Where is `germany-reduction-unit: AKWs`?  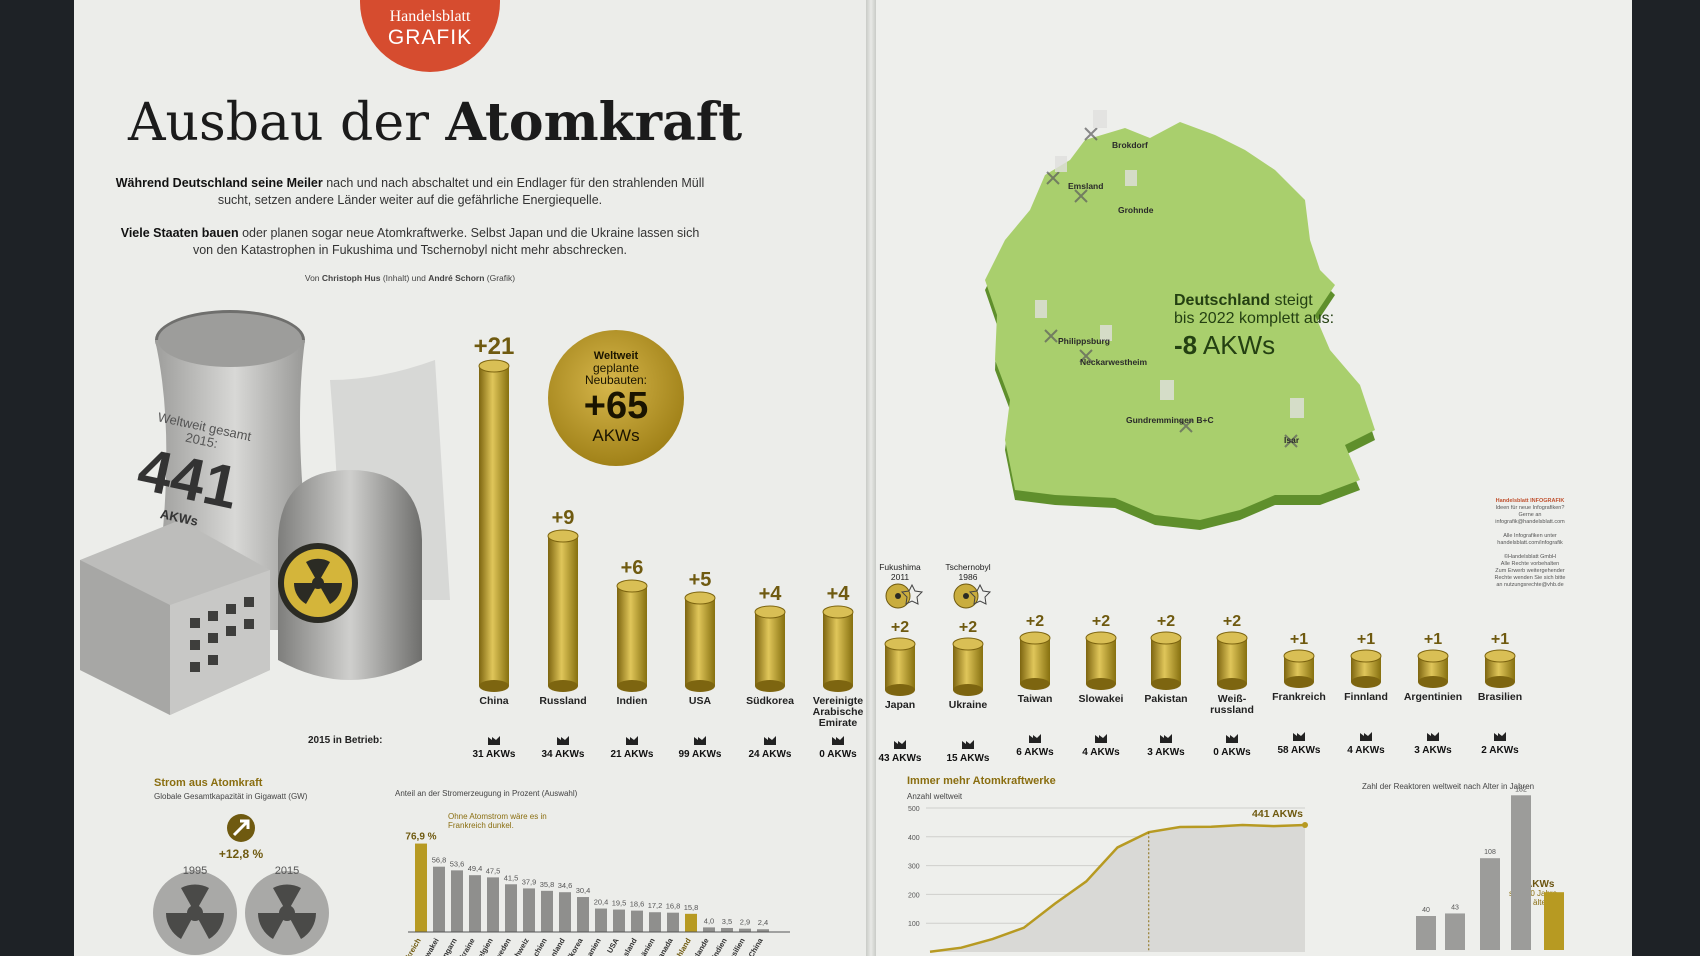
germany-reduction-unit: AKWs is located at coordinates (1236, 345).